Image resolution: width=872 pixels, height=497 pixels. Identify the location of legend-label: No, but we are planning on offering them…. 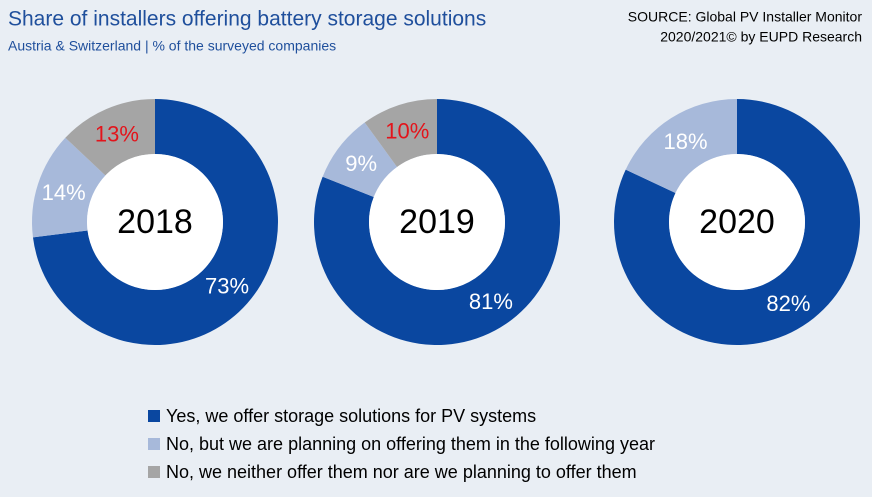
(410, 444).